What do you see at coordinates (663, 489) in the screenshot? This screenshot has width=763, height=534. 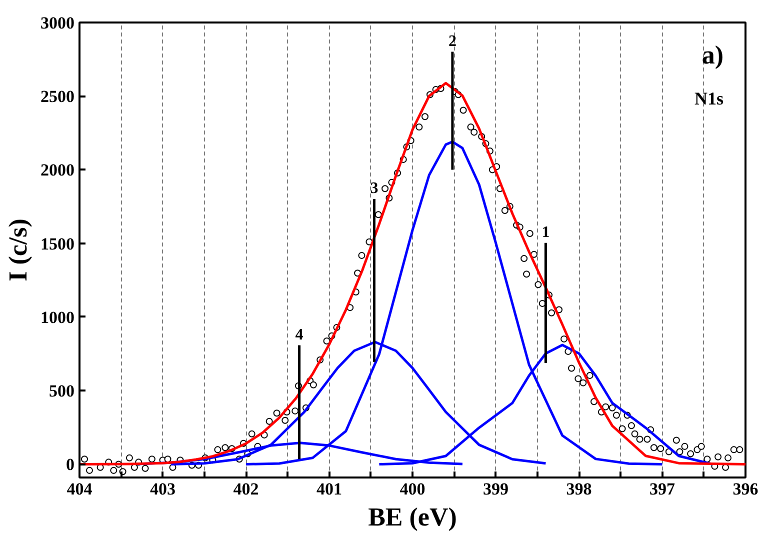 I see `x-tick-label: 397` at bounding box center [663, 489].